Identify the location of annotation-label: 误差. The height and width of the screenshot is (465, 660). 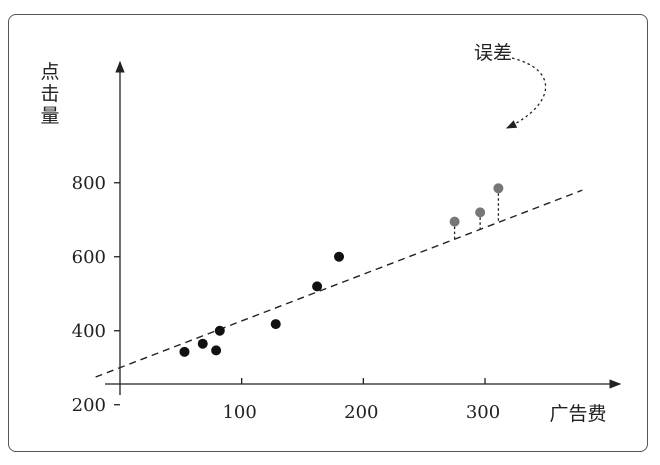
(493, 53).